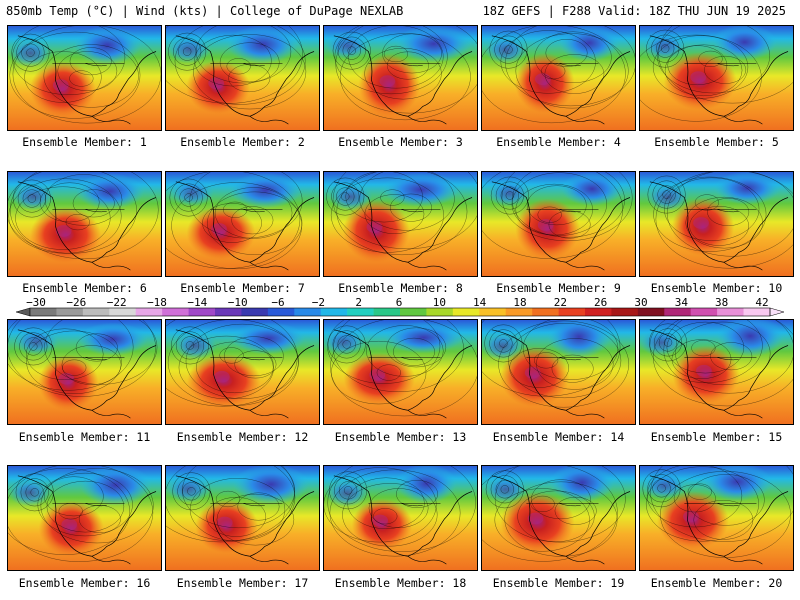 The width and height of the screenshot is (800, 600). I want to click on ensemble-member-caption: Ensemble Member: 16, so click(84, 583).